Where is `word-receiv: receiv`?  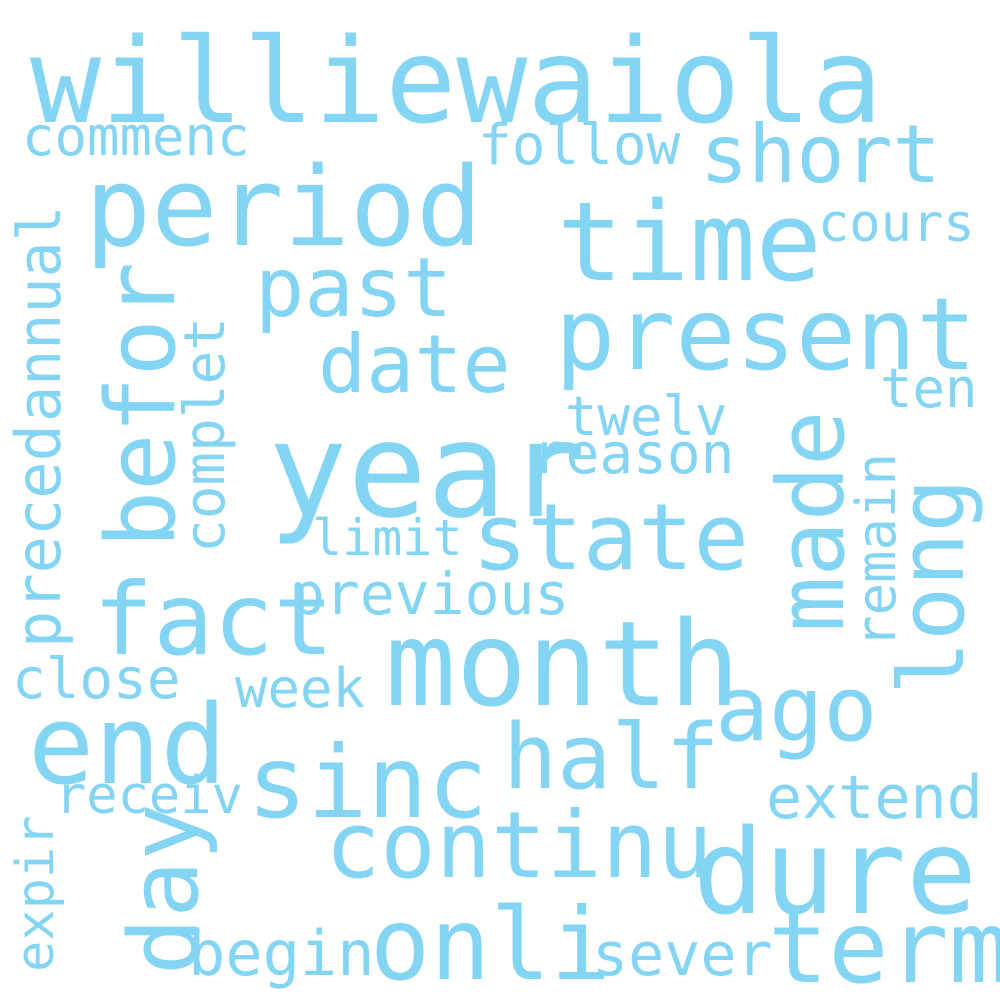 word-receiv: receiv is located at coordinates (149, 796).